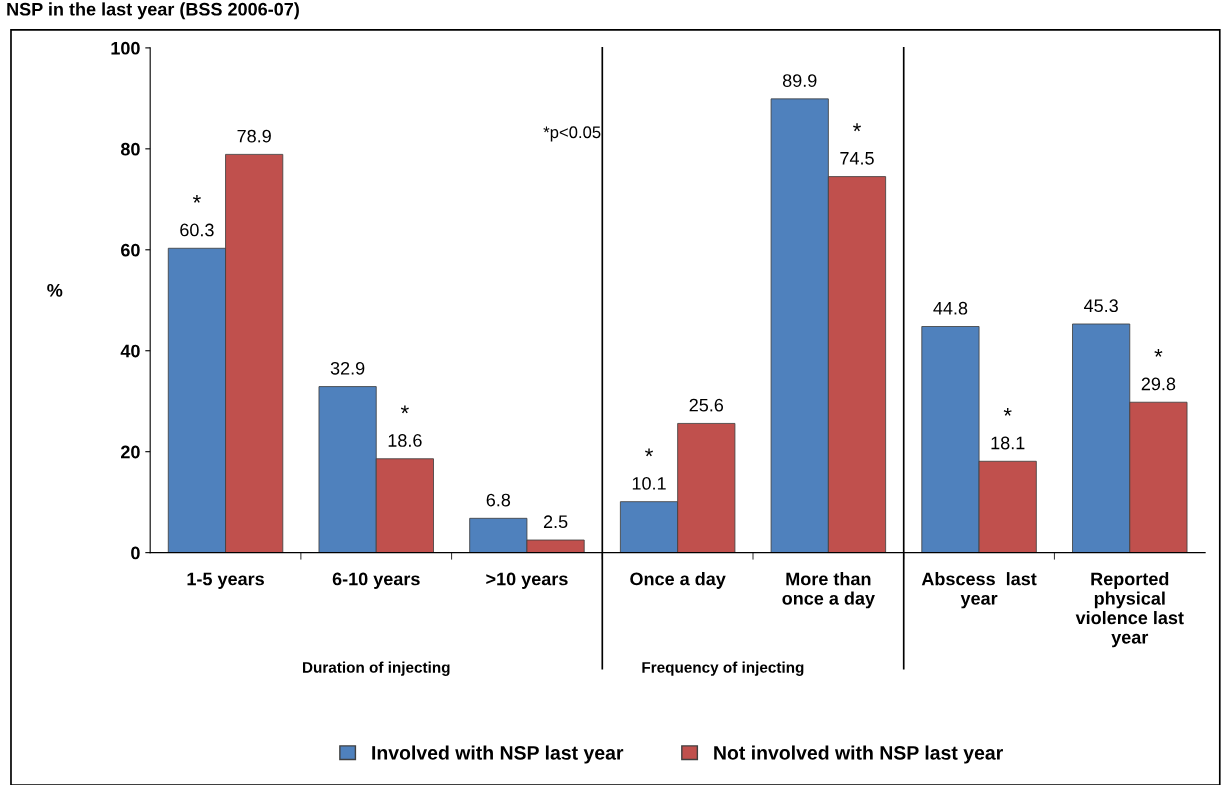  I want to click on legend-label: Involved with NSP last year, so click(498, 754).